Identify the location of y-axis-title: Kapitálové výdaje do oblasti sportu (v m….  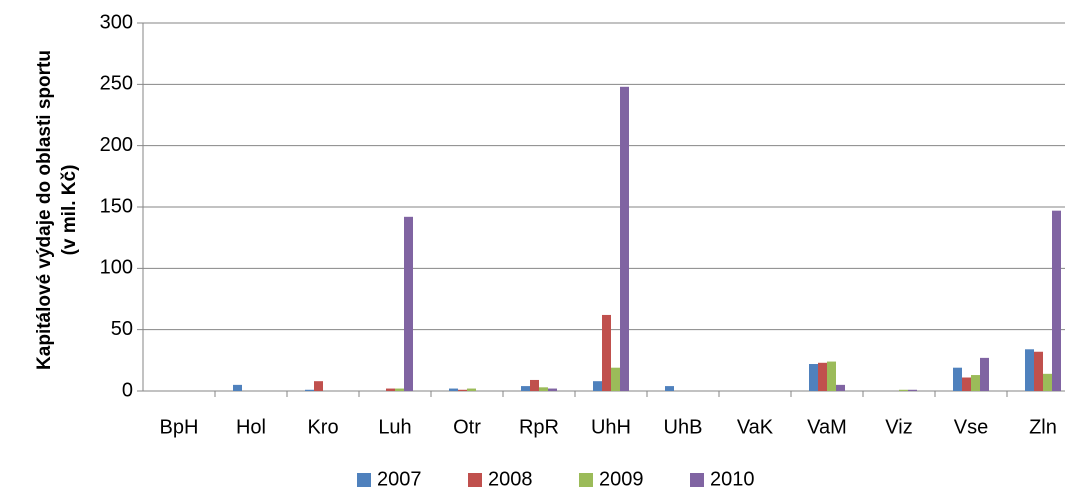
(57, 210).